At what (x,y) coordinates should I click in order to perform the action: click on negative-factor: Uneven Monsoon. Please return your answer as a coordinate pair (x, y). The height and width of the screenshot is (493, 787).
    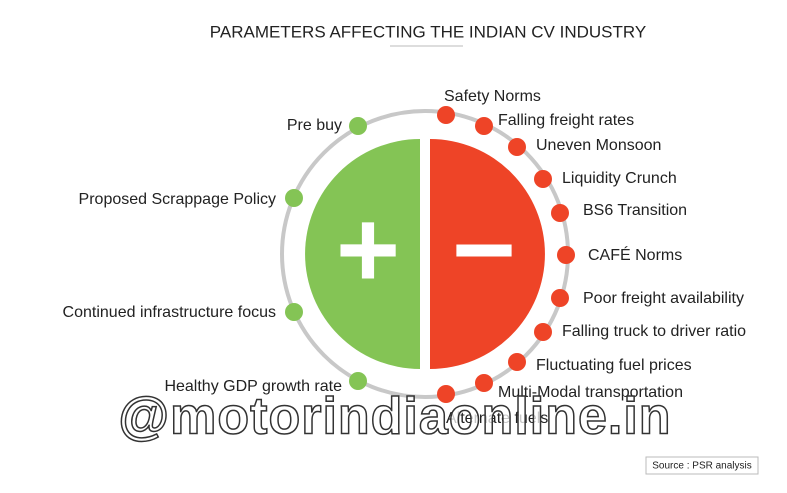
    Looking at the image, I should click on (598, 145).